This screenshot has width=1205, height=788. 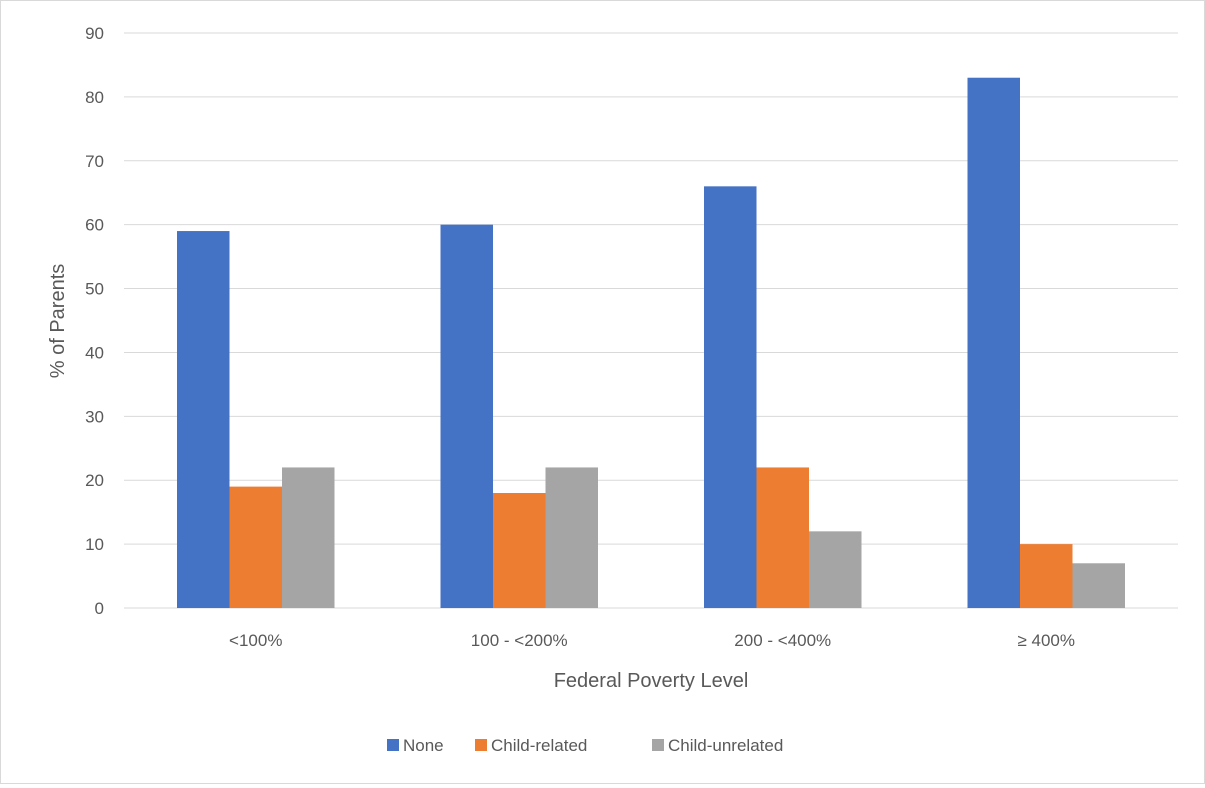 I want to click on y-tick-label: 30, so click(x=94, y=416).